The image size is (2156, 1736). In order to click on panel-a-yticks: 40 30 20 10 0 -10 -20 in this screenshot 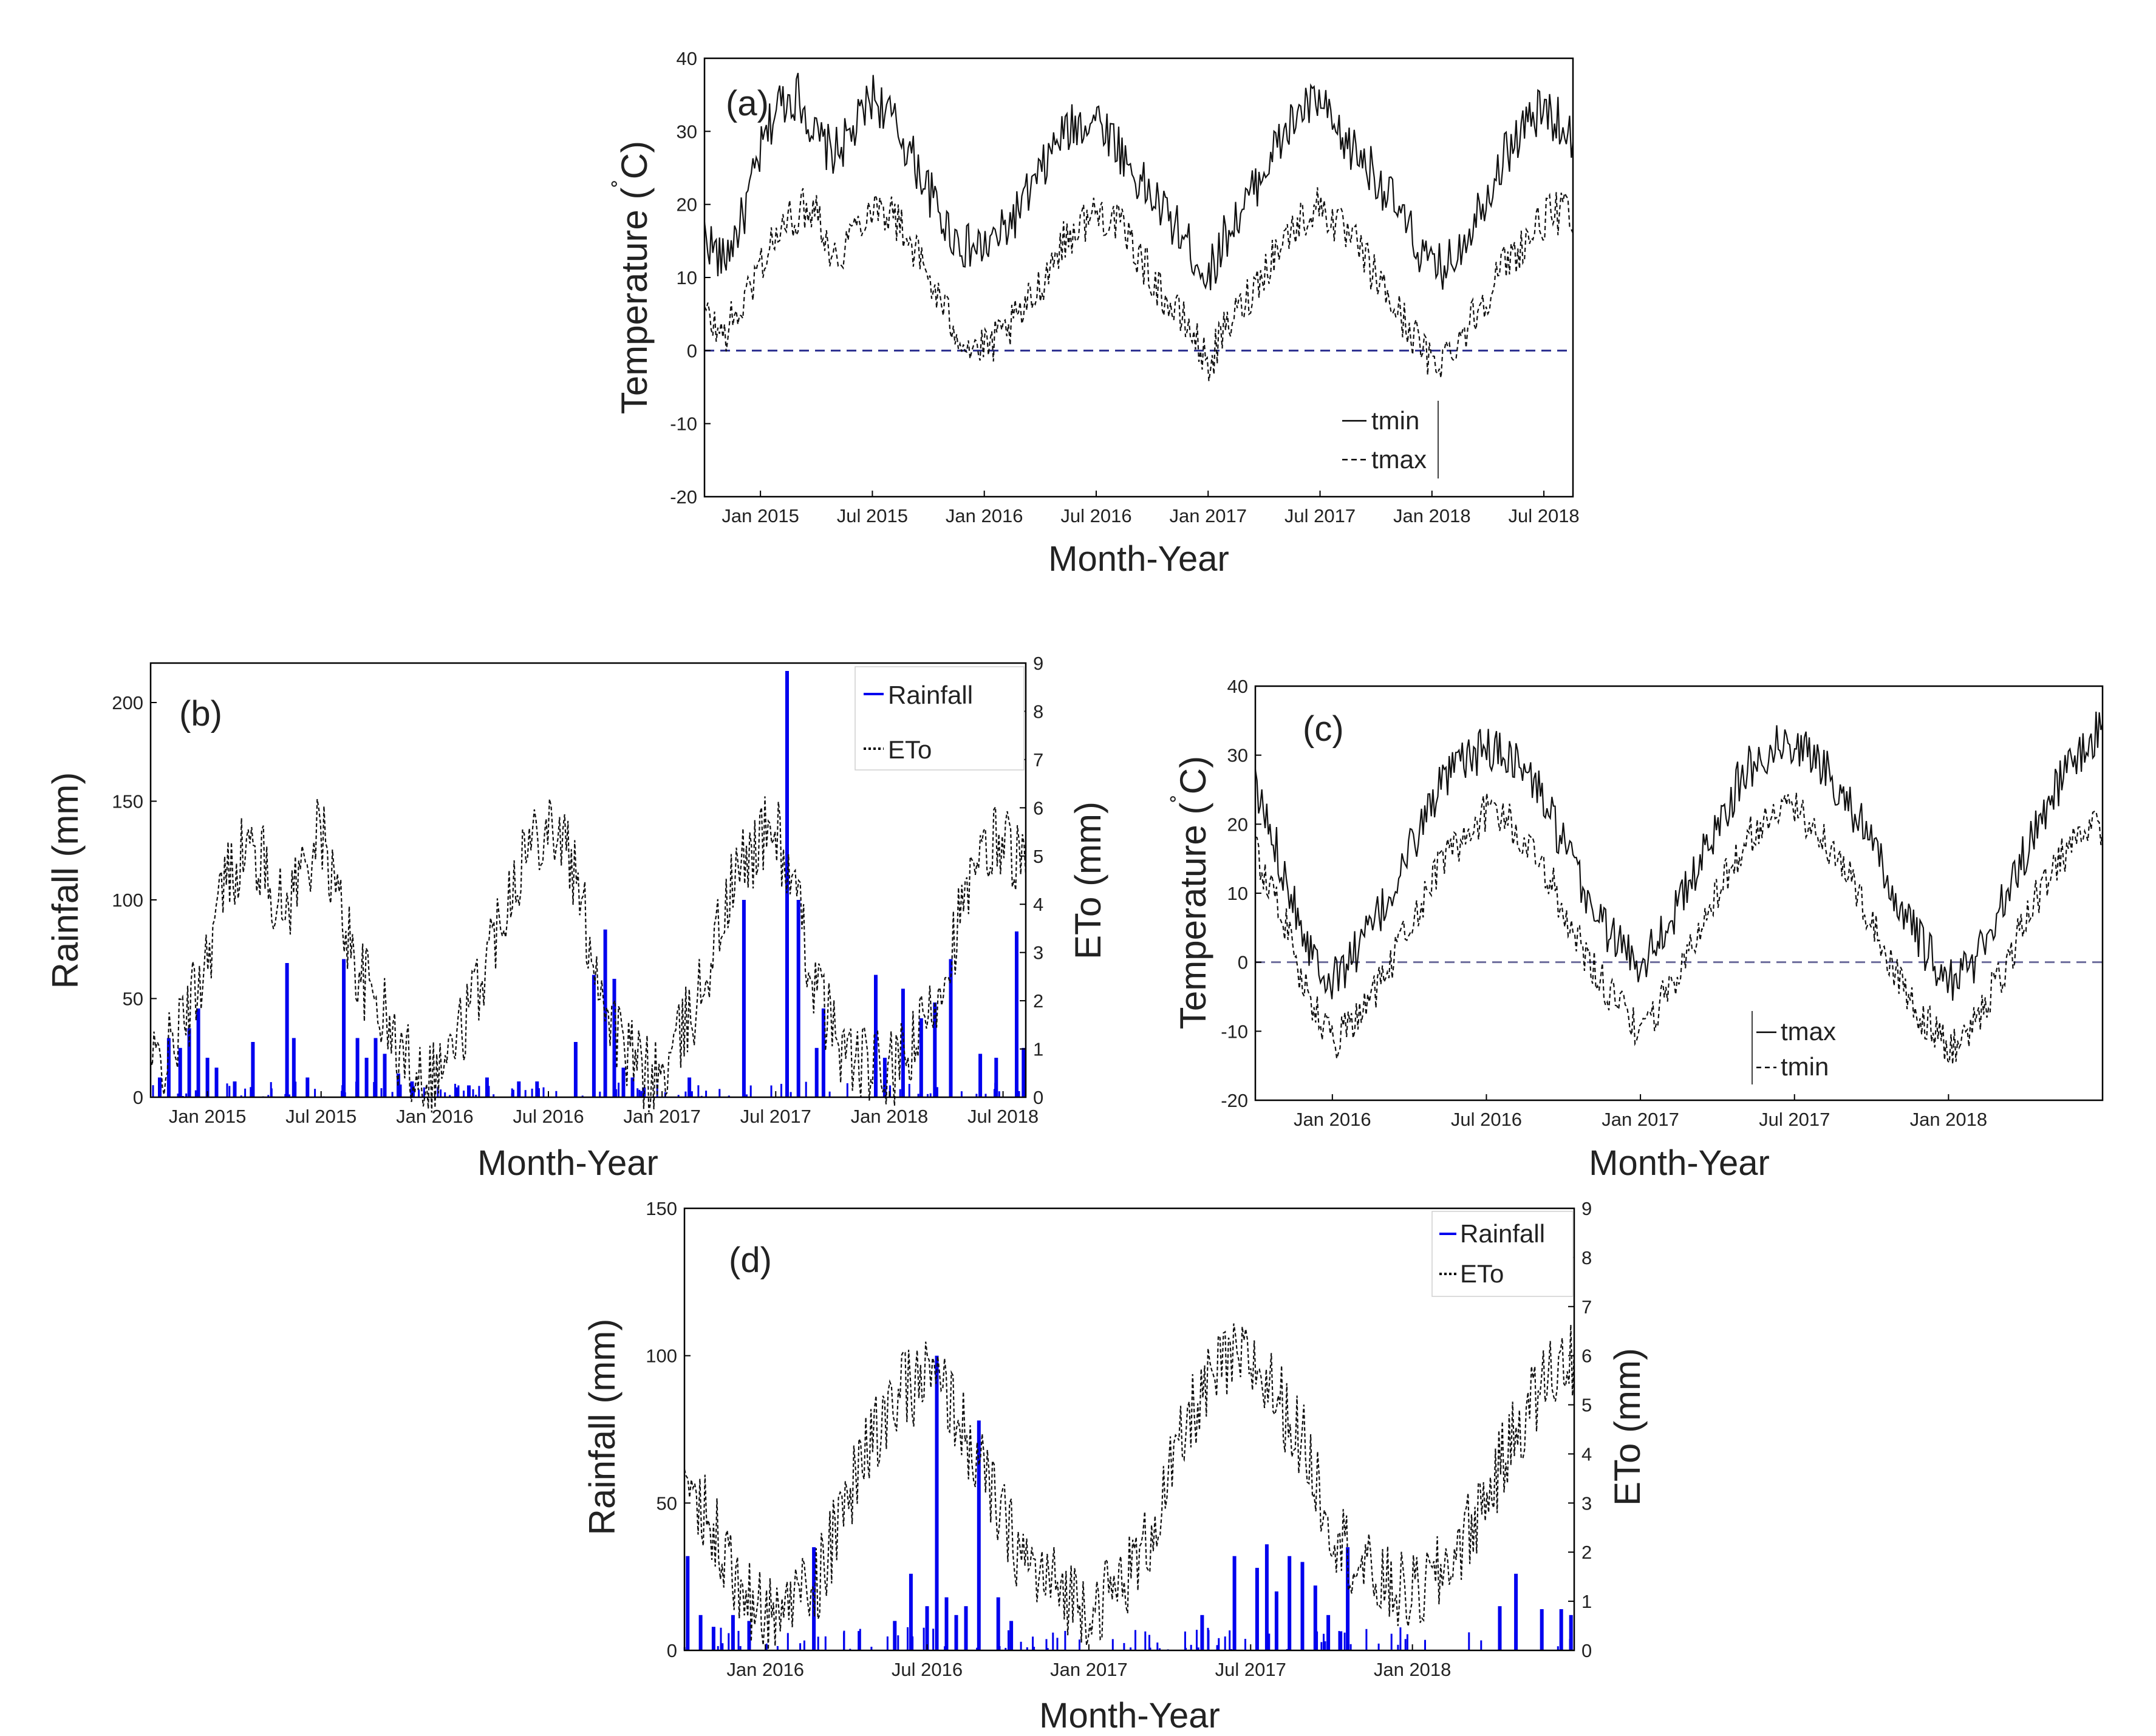, I will do `click(690, 278)`.